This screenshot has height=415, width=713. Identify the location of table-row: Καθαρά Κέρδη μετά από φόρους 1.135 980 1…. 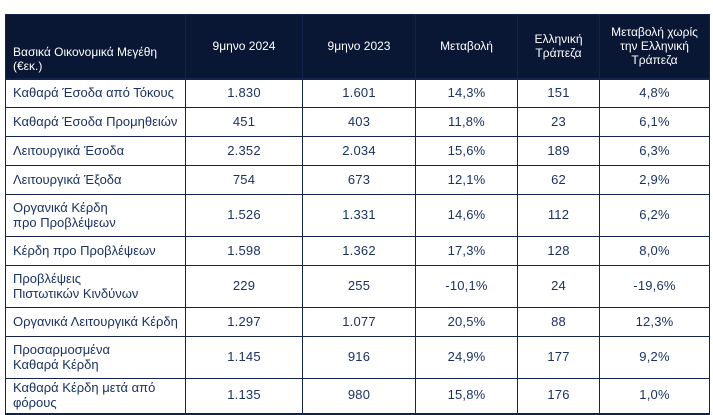
(357, 396).